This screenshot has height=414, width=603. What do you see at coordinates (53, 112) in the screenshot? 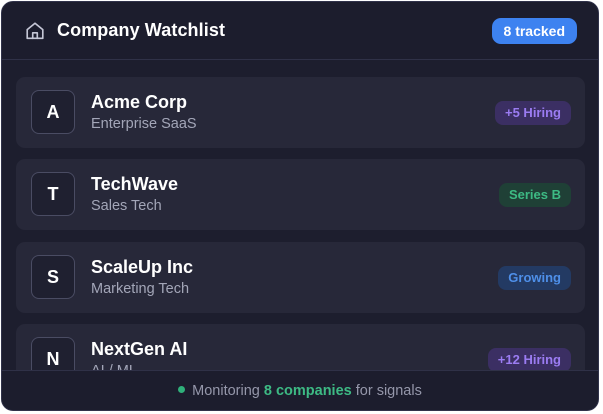
I see `company-avatar: A` at bounding box center [53, 112].